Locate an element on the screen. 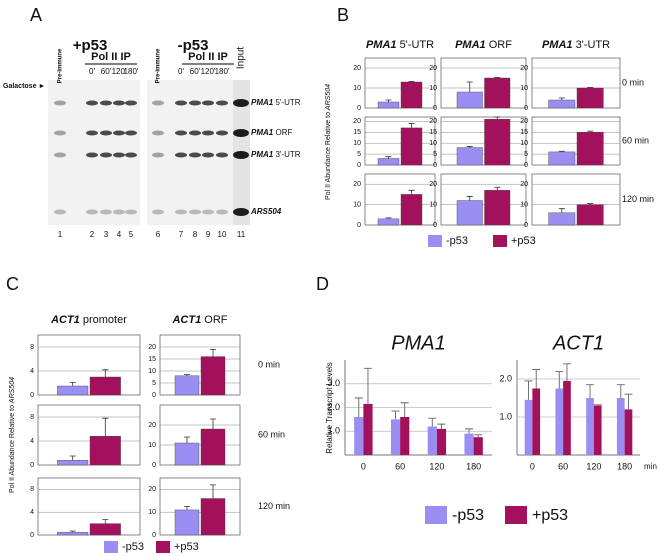 The width and height of the screenshot is (661, 556). lane-number: 1 is located at coordinates (60, 234).